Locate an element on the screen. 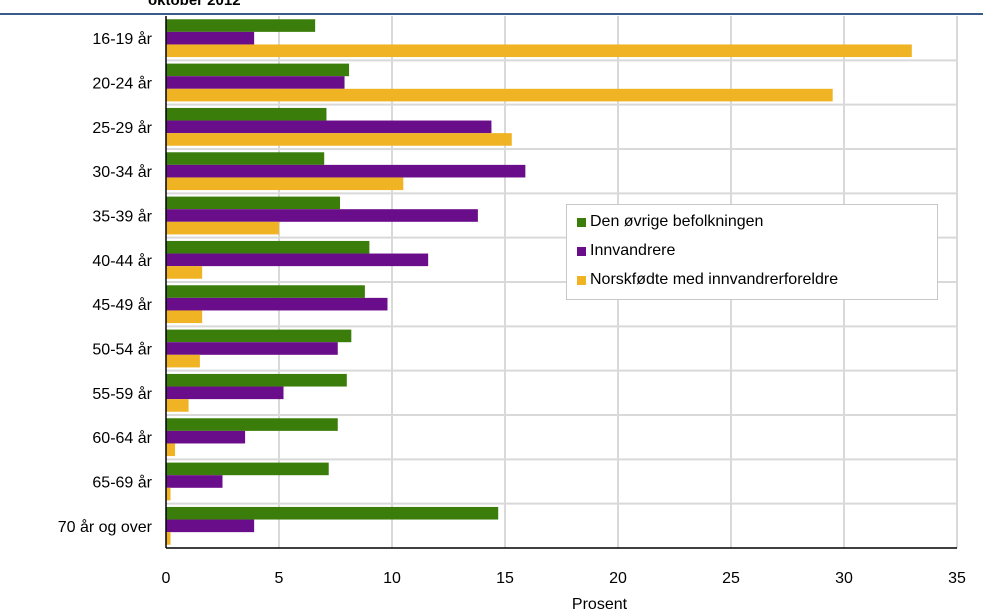 The height and width of the screenshot is (614, 983). x-tick-label: 15 is located at coordinates (505, 578).